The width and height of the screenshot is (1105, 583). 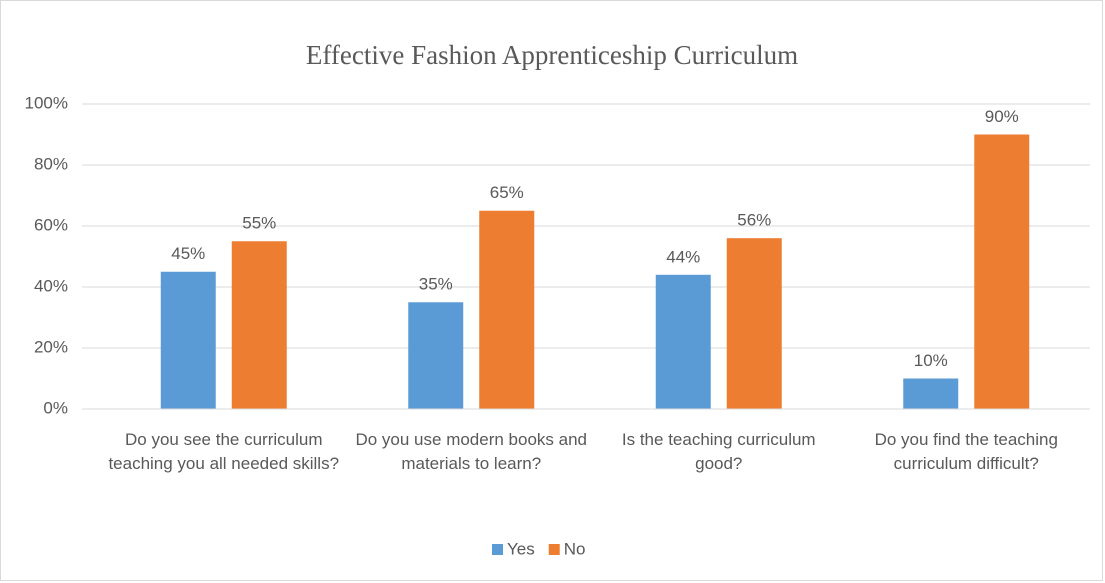 What do you see at coordinates (931, 360) in the screenshot?
I see `data-label: 10%` at bounding box center [931, 360].